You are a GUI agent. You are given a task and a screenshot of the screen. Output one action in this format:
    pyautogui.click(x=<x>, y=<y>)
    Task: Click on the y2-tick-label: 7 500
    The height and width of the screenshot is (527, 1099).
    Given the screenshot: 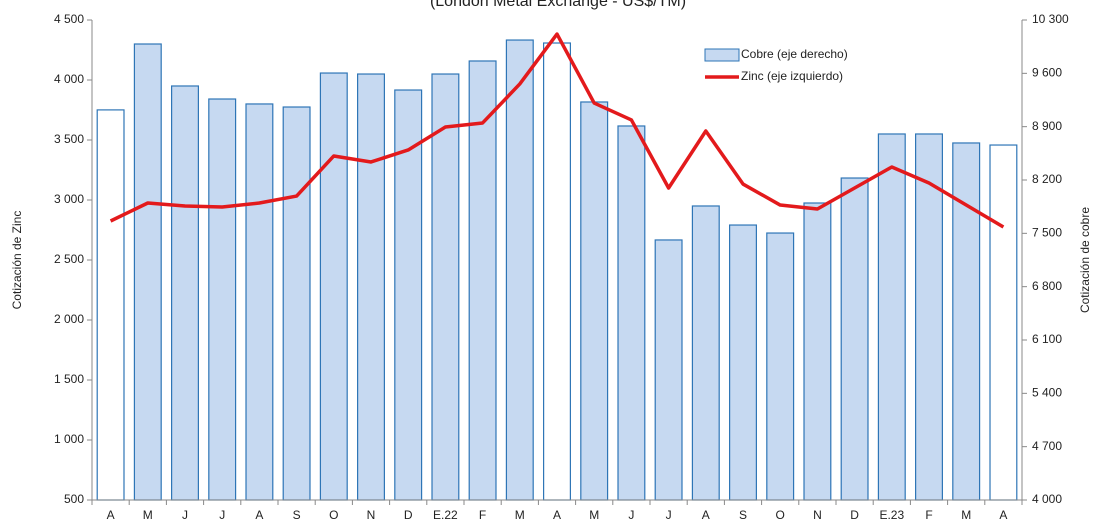 What is the action you would take?
    pyautogui.click(x=1047, y=233)
    